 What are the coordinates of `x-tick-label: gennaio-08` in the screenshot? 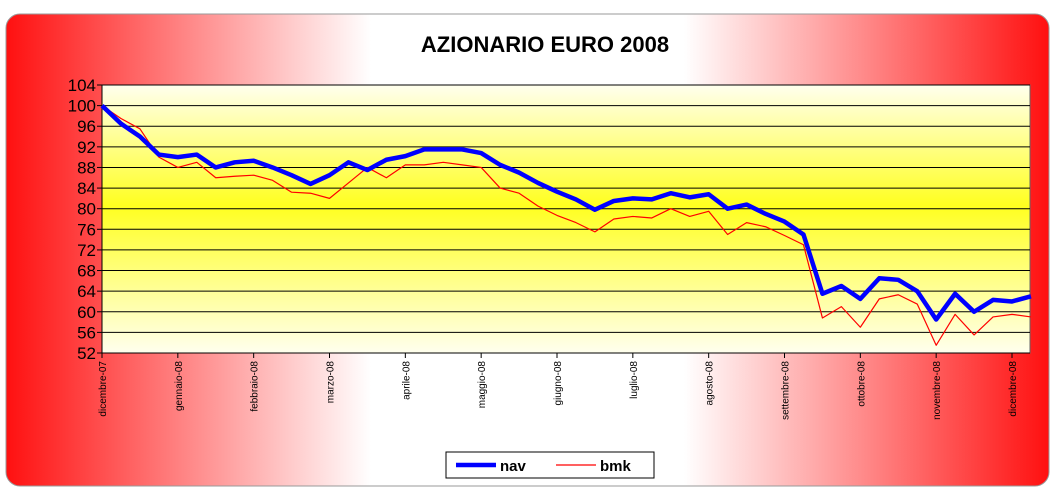 It's located at (179, 386).